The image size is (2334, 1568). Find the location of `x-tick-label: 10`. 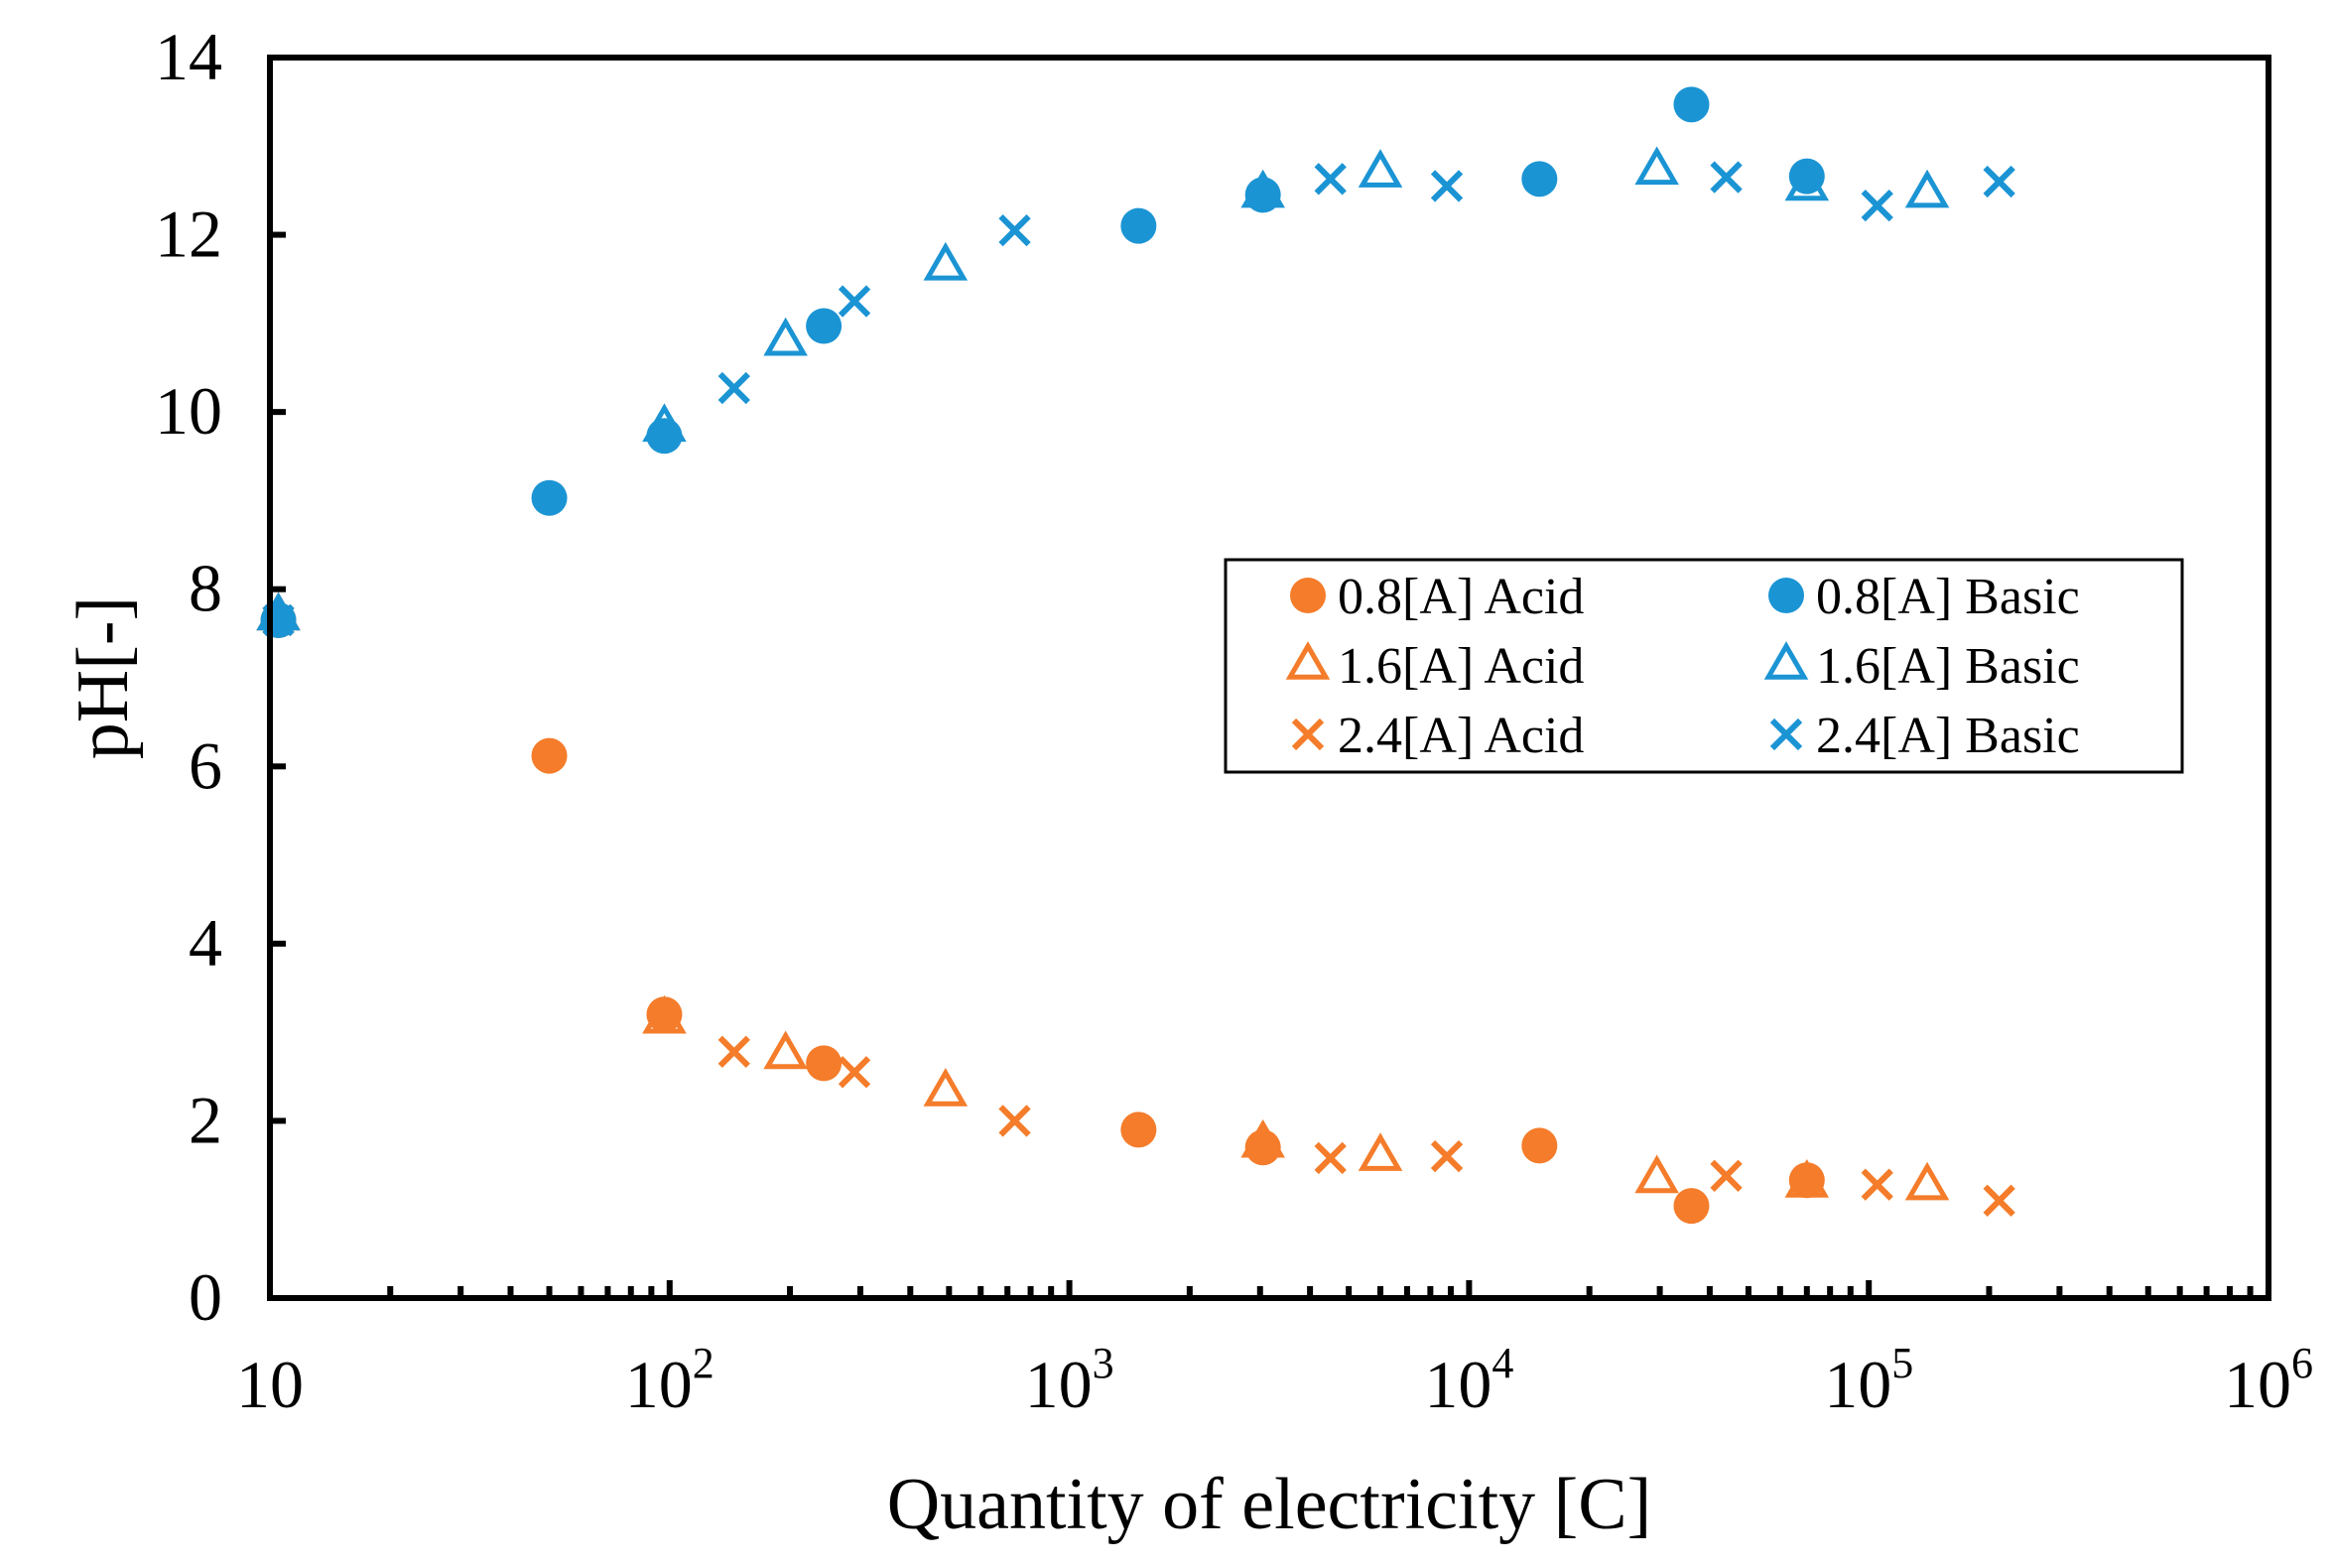

x-tick-label: 10 is located at coordinates (270, 1384).